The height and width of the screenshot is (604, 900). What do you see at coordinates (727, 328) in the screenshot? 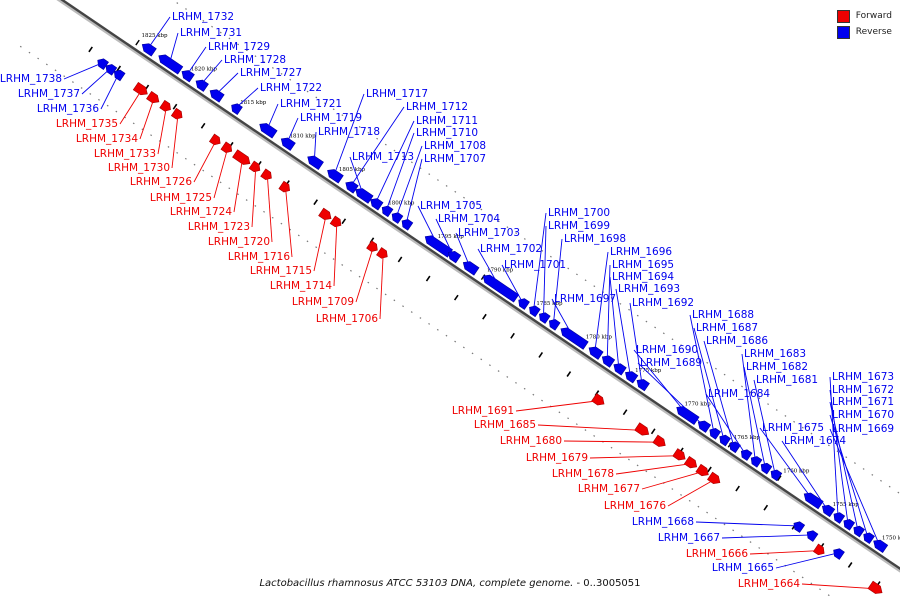
I see `gene-label: LRHM_1687` at bounding box center [727, 328].